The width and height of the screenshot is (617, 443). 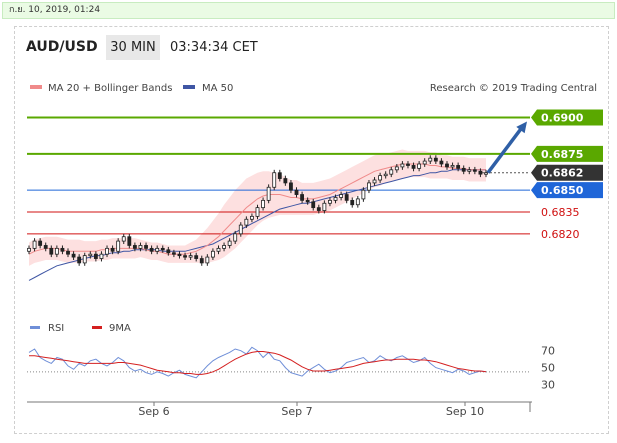 I want to click on rsi-tick-30: 30, so click(x=548, y=385).